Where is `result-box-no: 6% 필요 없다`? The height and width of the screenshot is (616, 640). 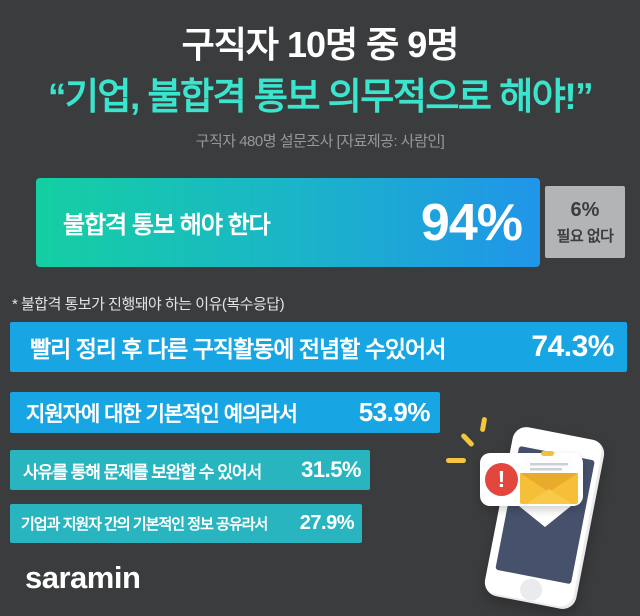
result-box-no: 6% 필요 없다 is located at coordinates (585, 222).